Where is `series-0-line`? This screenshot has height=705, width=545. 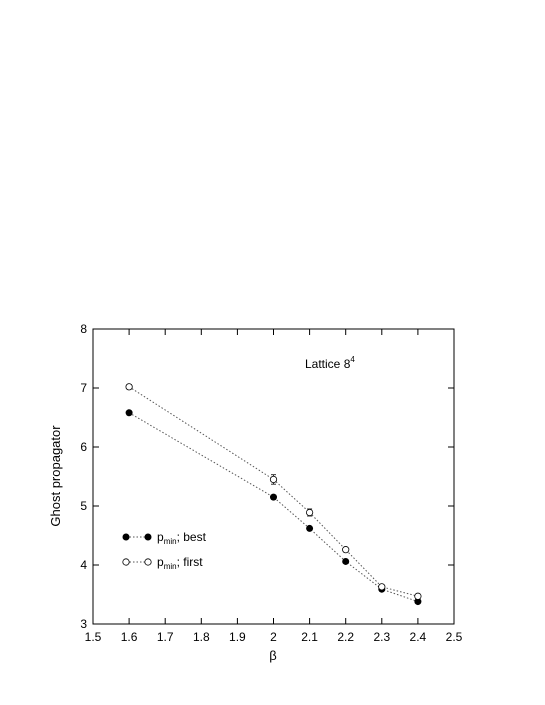
series-0-line is located at coordinates (273, 507).